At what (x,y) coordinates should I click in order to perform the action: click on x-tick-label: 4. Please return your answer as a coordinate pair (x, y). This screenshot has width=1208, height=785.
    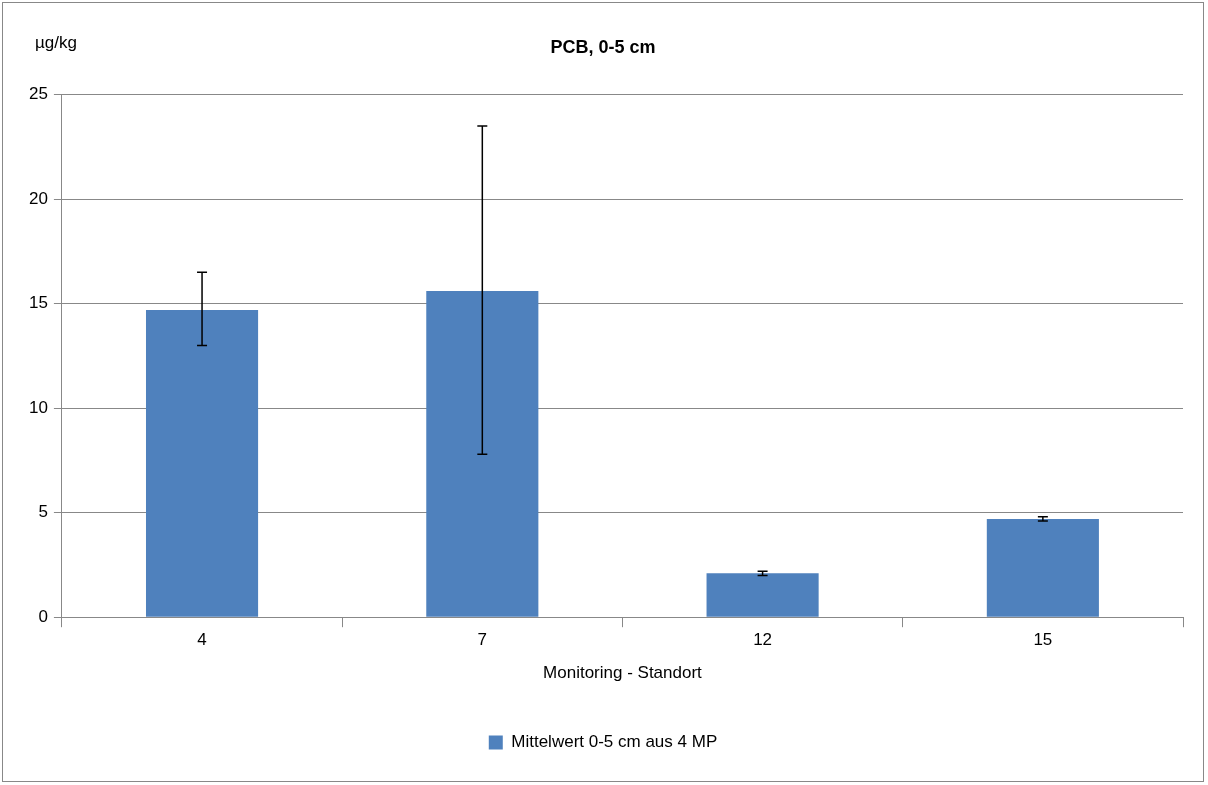
    Looking at the image, I should click on (202, 640).